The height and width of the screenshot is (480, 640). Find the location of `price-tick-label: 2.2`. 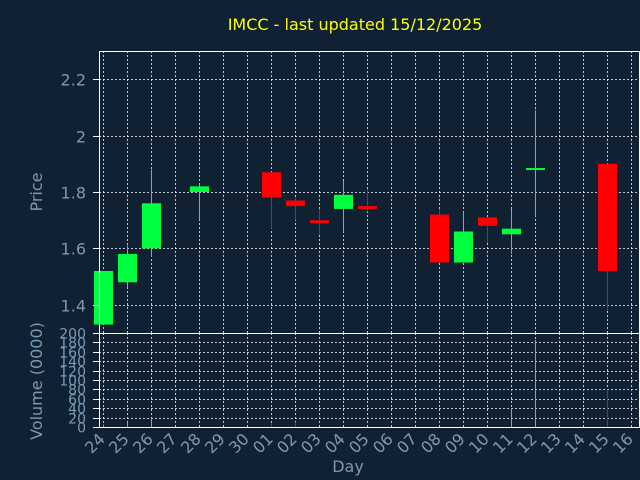

price-tick-label: 2.2 is located at coordinates (73, 80).